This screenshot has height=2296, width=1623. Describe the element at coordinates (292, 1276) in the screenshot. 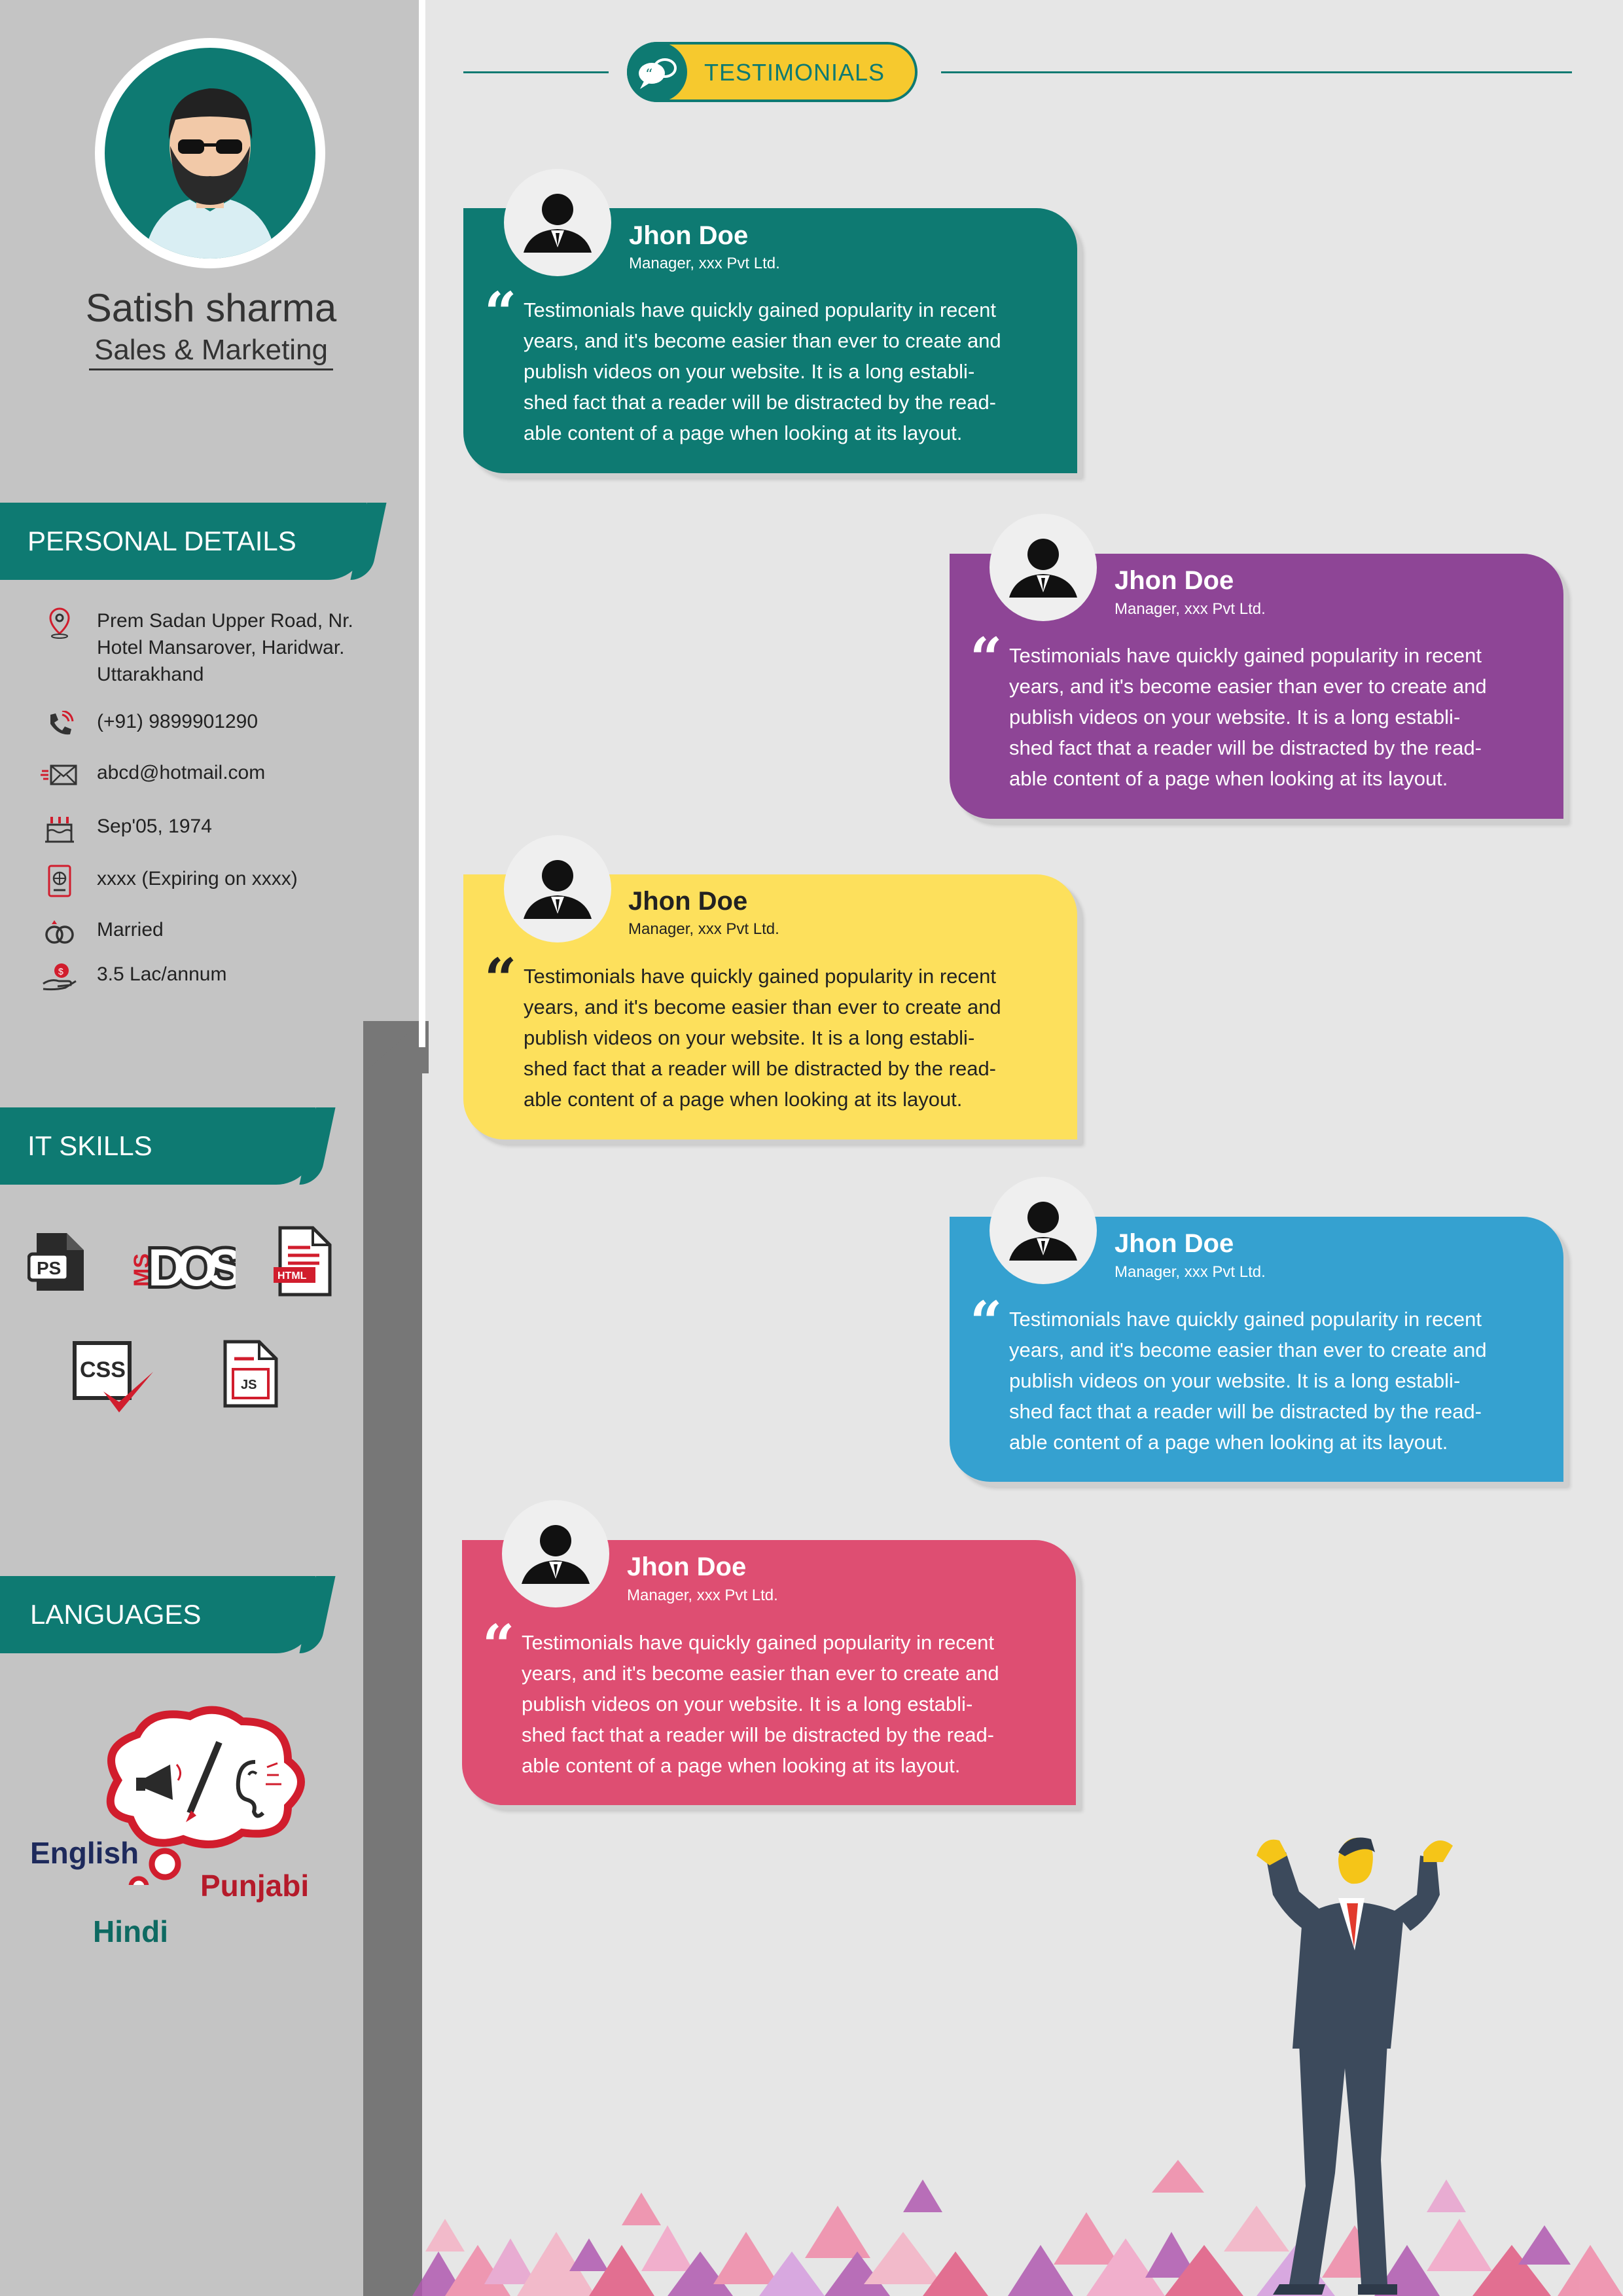

I see `html-label: HTML` at that location.